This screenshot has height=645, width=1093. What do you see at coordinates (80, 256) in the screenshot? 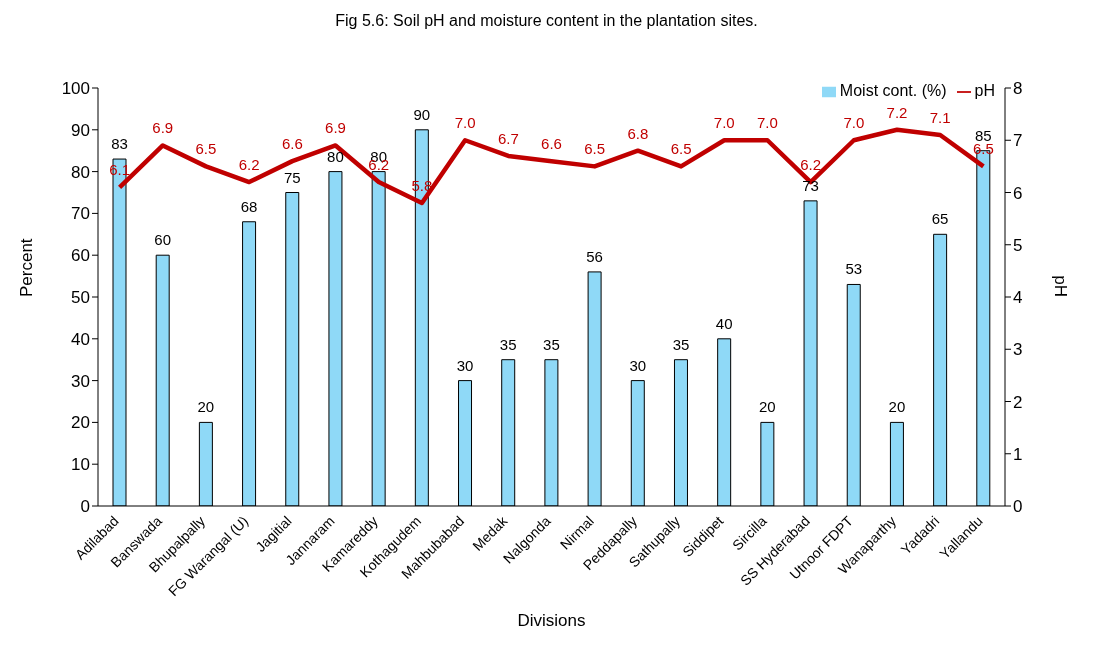
I see `y-tick-label: 60` at bounding box center [80, 256].